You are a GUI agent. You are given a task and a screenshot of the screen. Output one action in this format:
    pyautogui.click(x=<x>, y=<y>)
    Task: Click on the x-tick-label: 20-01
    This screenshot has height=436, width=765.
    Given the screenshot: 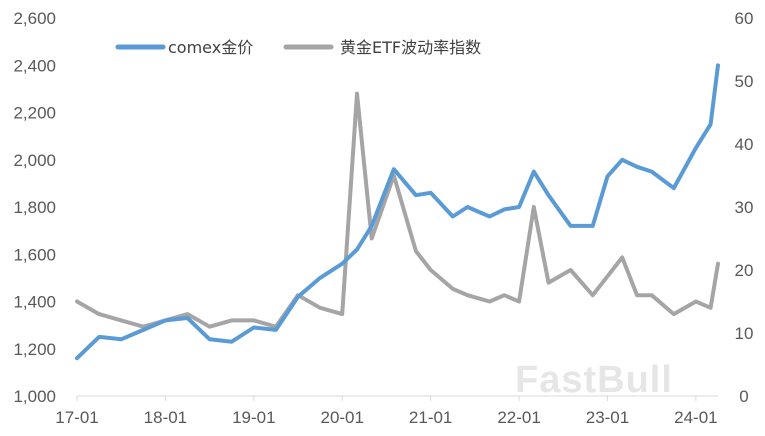 What is the action you would take?
    pyautogui.click(x=341, y=417)
    